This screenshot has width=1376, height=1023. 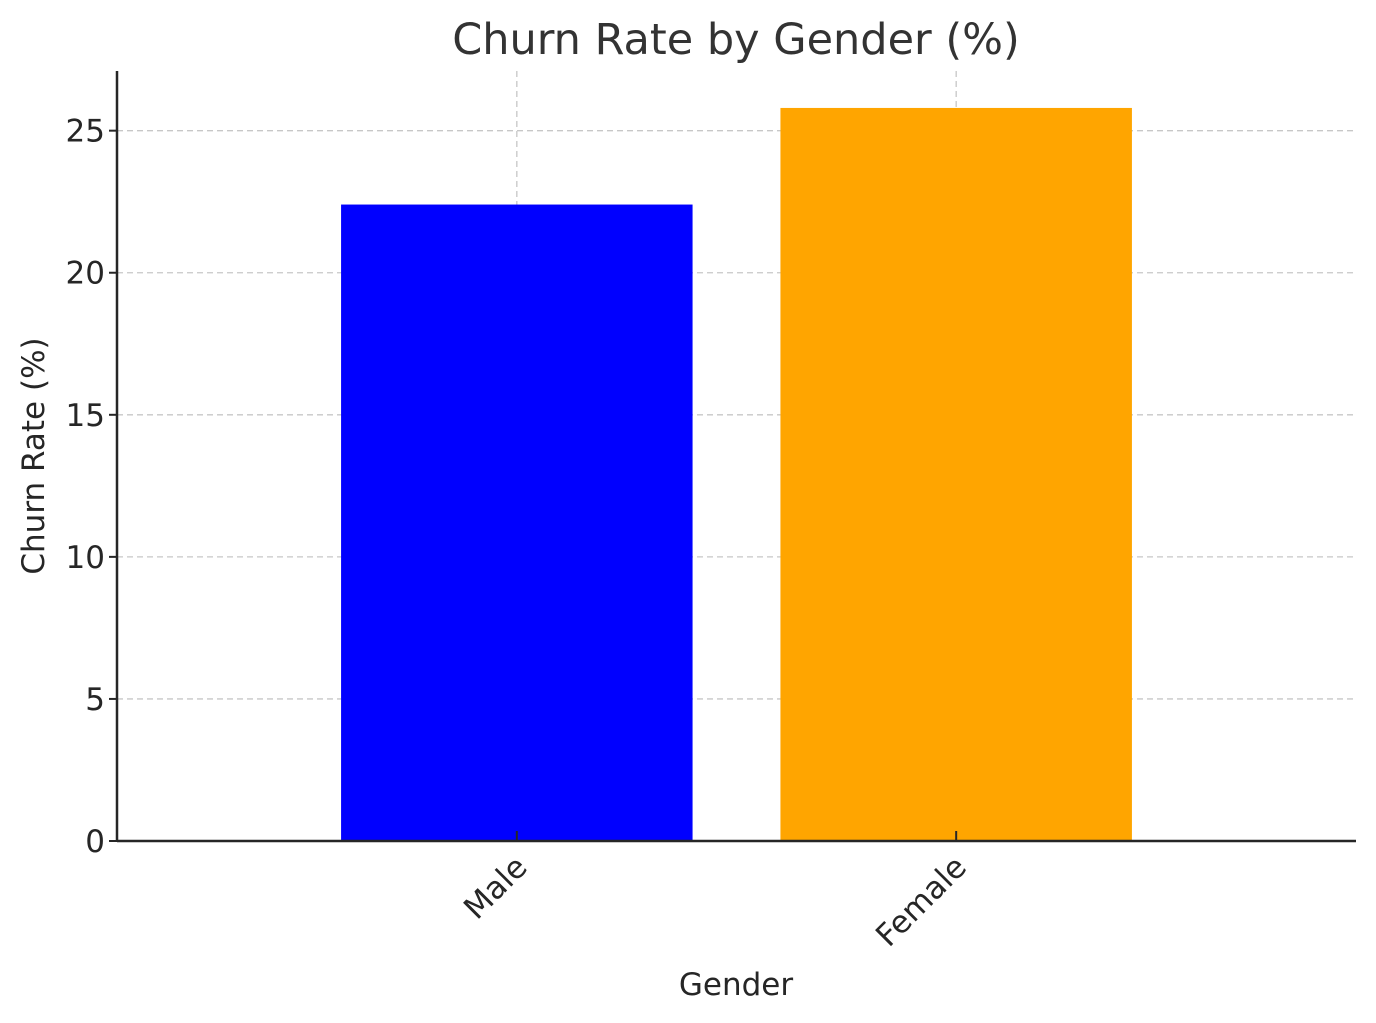 I want to click on y-tick-label: 25, so click(x=85, y=132).